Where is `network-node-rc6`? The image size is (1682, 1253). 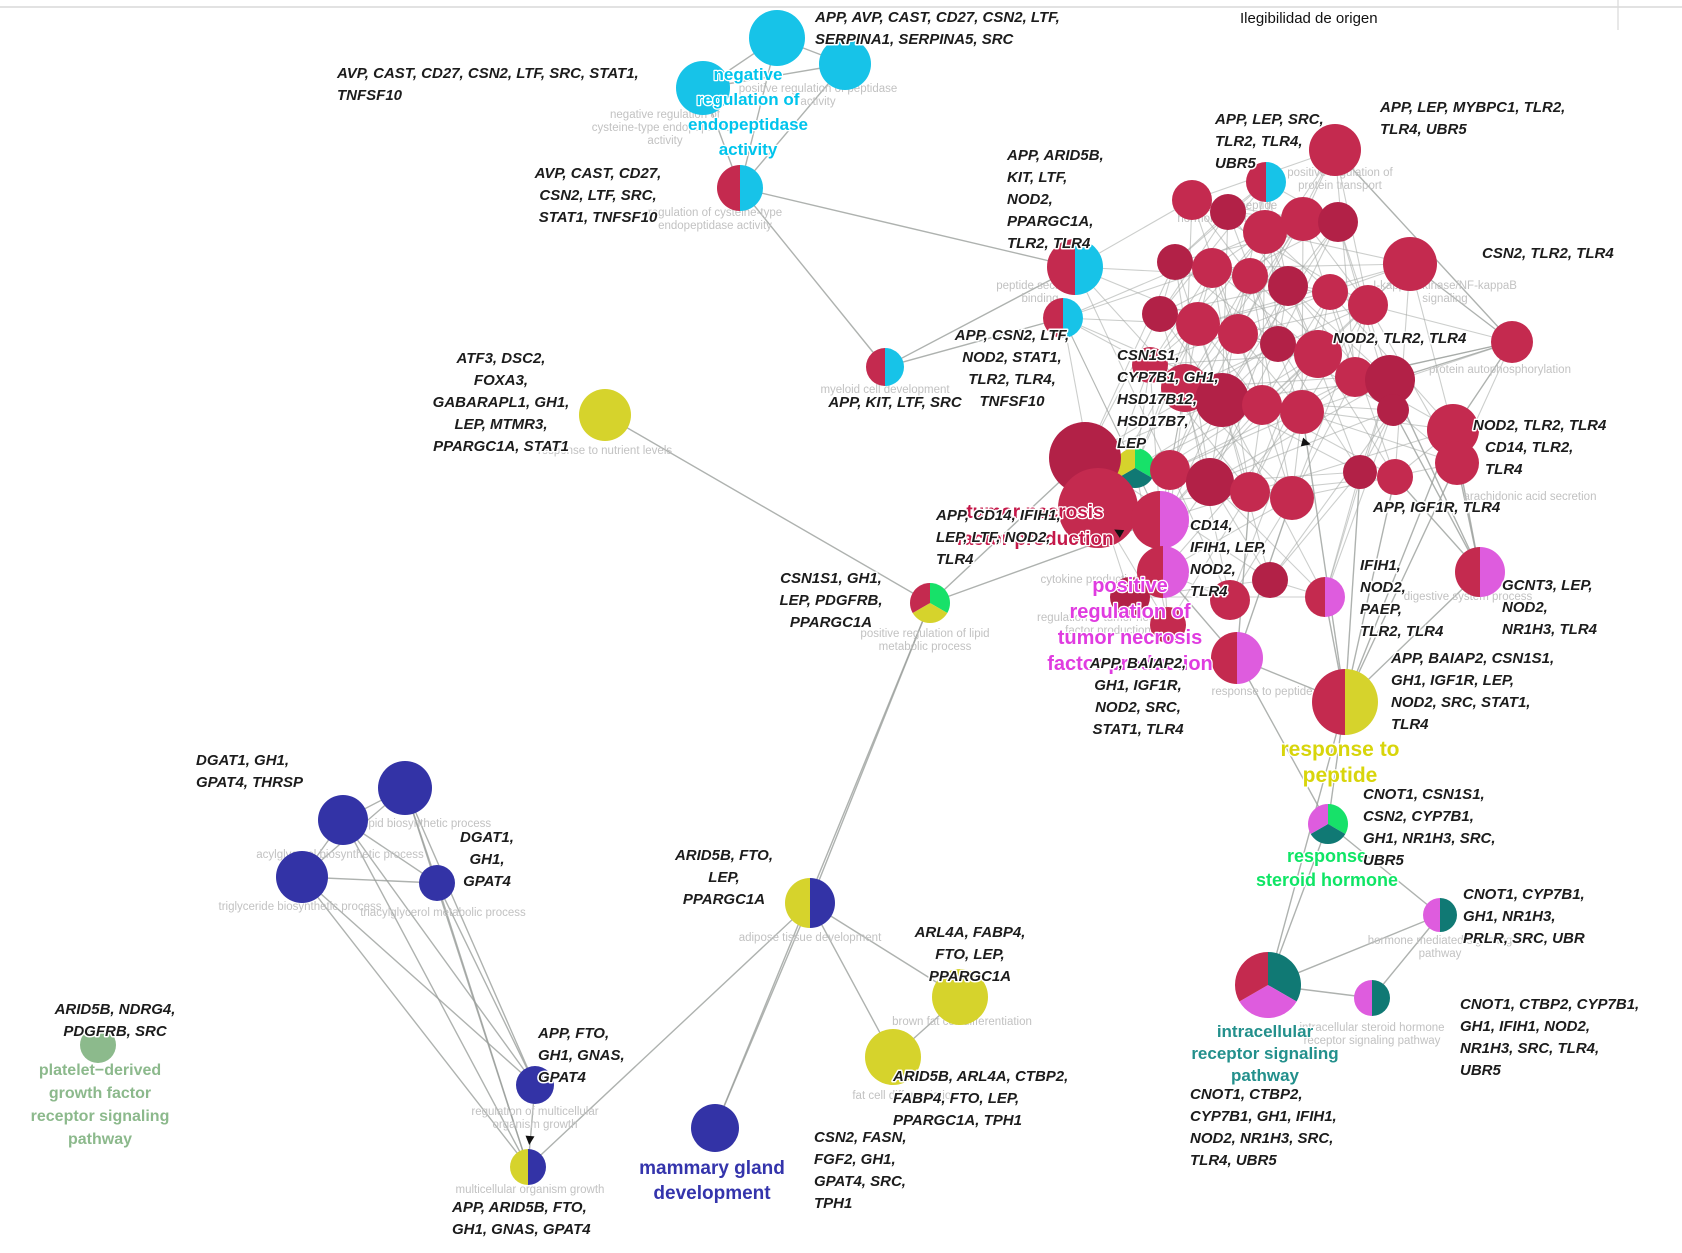
network-node-rc6 is located at coordinates (1410, 264).